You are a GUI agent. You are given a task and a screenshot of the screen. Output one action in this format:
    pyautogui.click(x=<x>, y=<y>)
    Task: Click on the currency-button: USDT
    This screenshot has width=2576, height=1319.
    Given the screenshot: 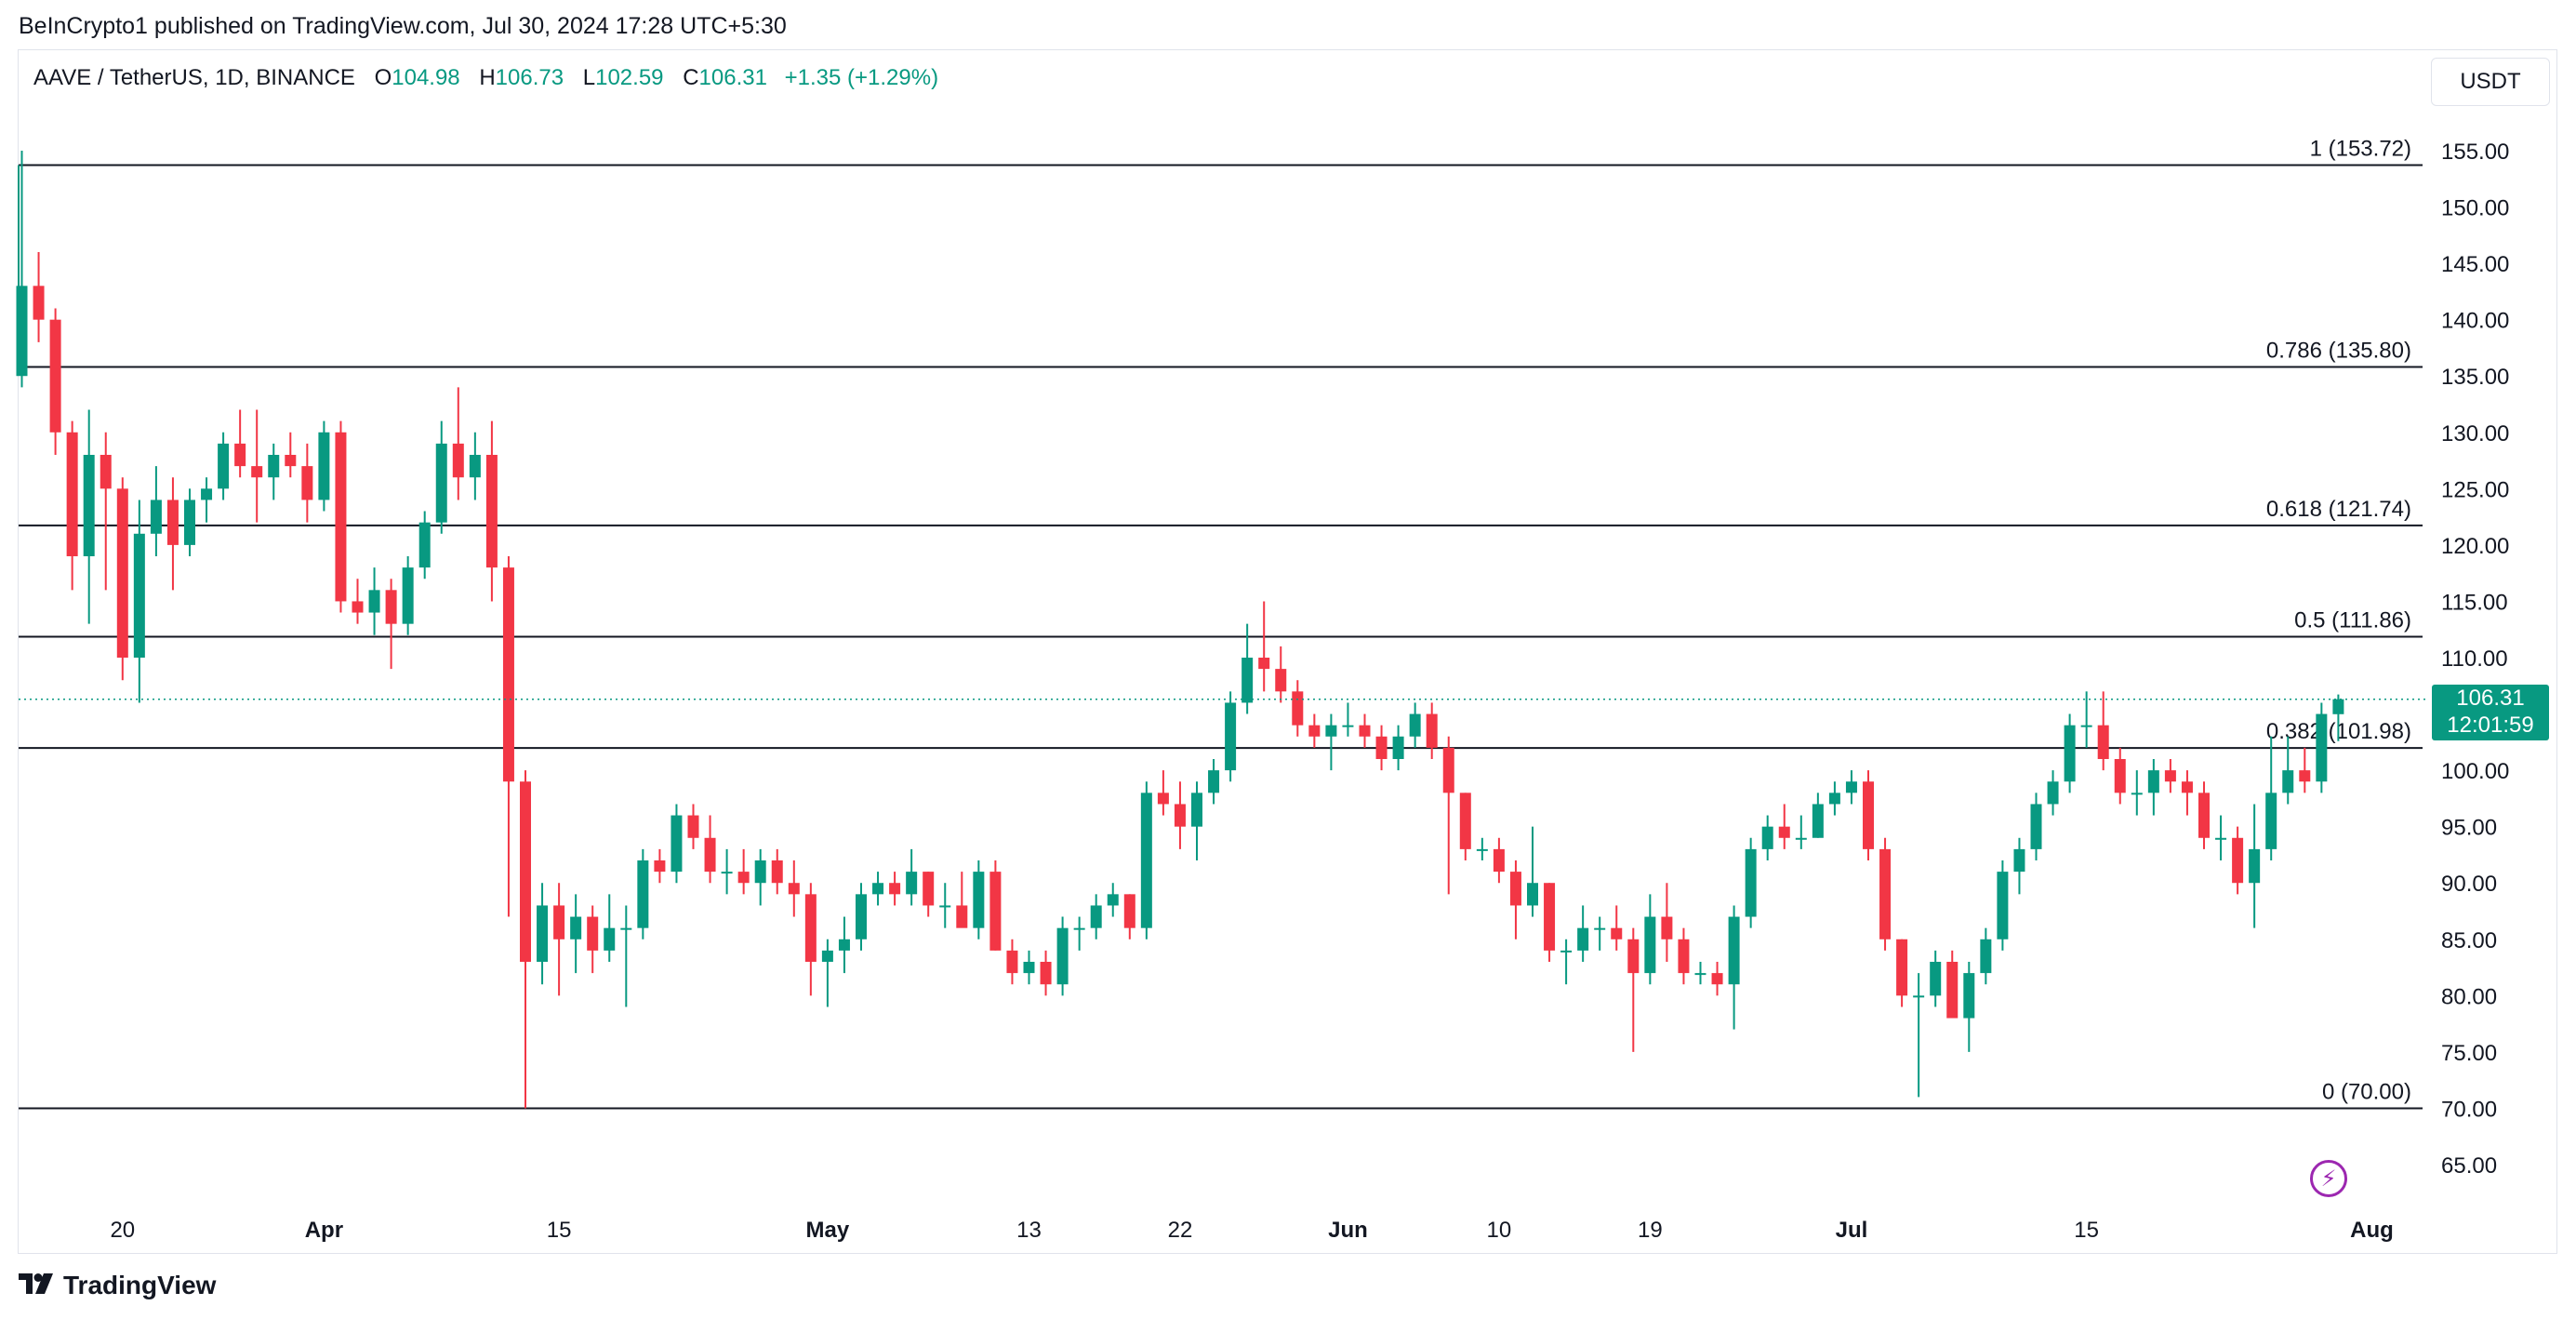 What is the action you would take?
    pyautogui.click(x=2490, y=82)
    